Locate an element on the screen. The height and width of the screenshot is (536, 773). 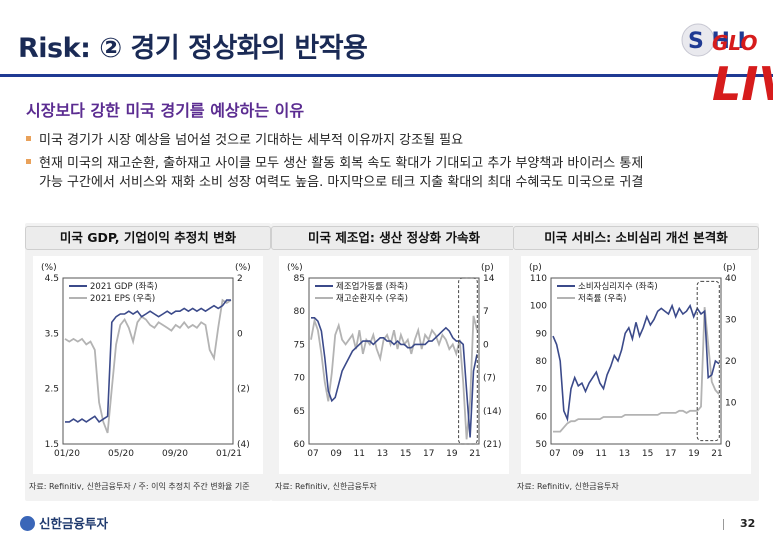
legend-label: 2021 GDP (좌축) is located at coordinates (124, 287).